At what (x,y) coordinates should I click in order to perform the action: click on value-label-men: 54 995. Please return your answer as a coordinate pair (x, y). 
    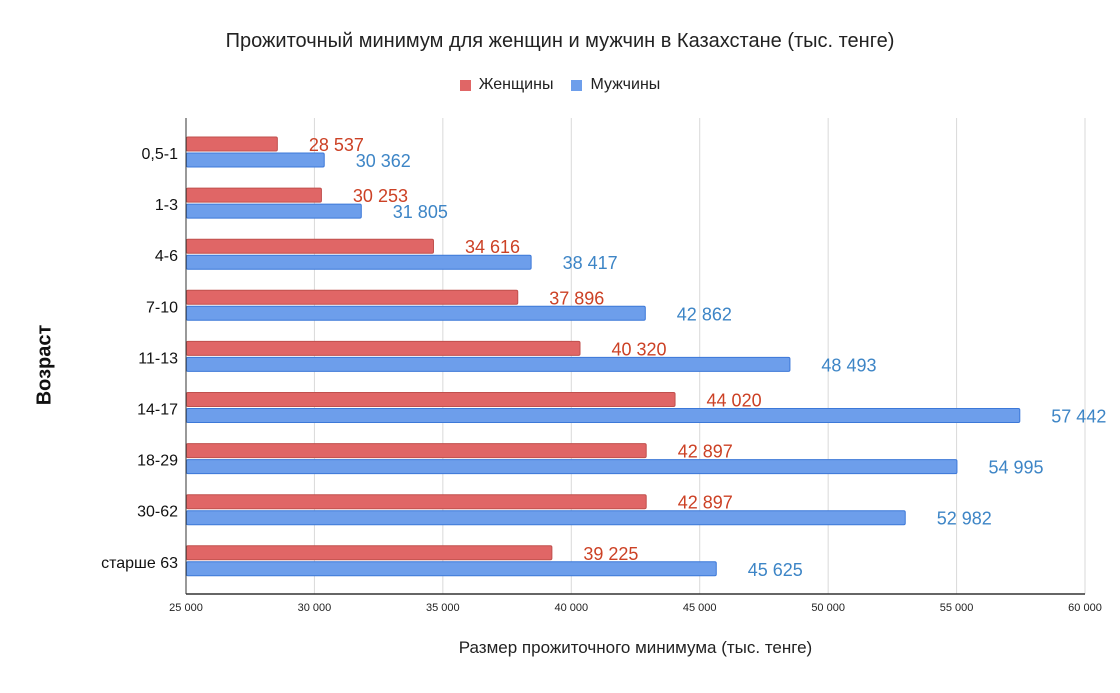
    Looking at the image, I should click on (1015, 468).